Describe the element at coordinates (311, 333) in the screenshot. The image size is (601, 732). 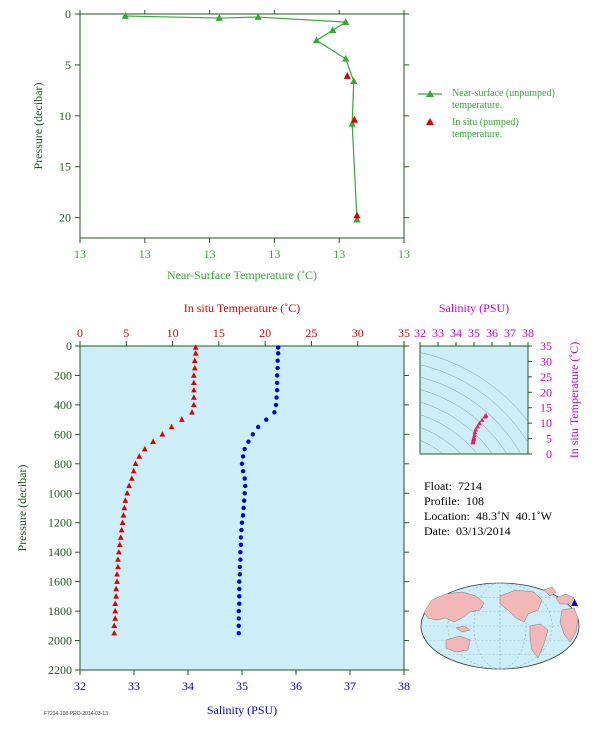
I see `temperature-xtick-label: 25` at that location.